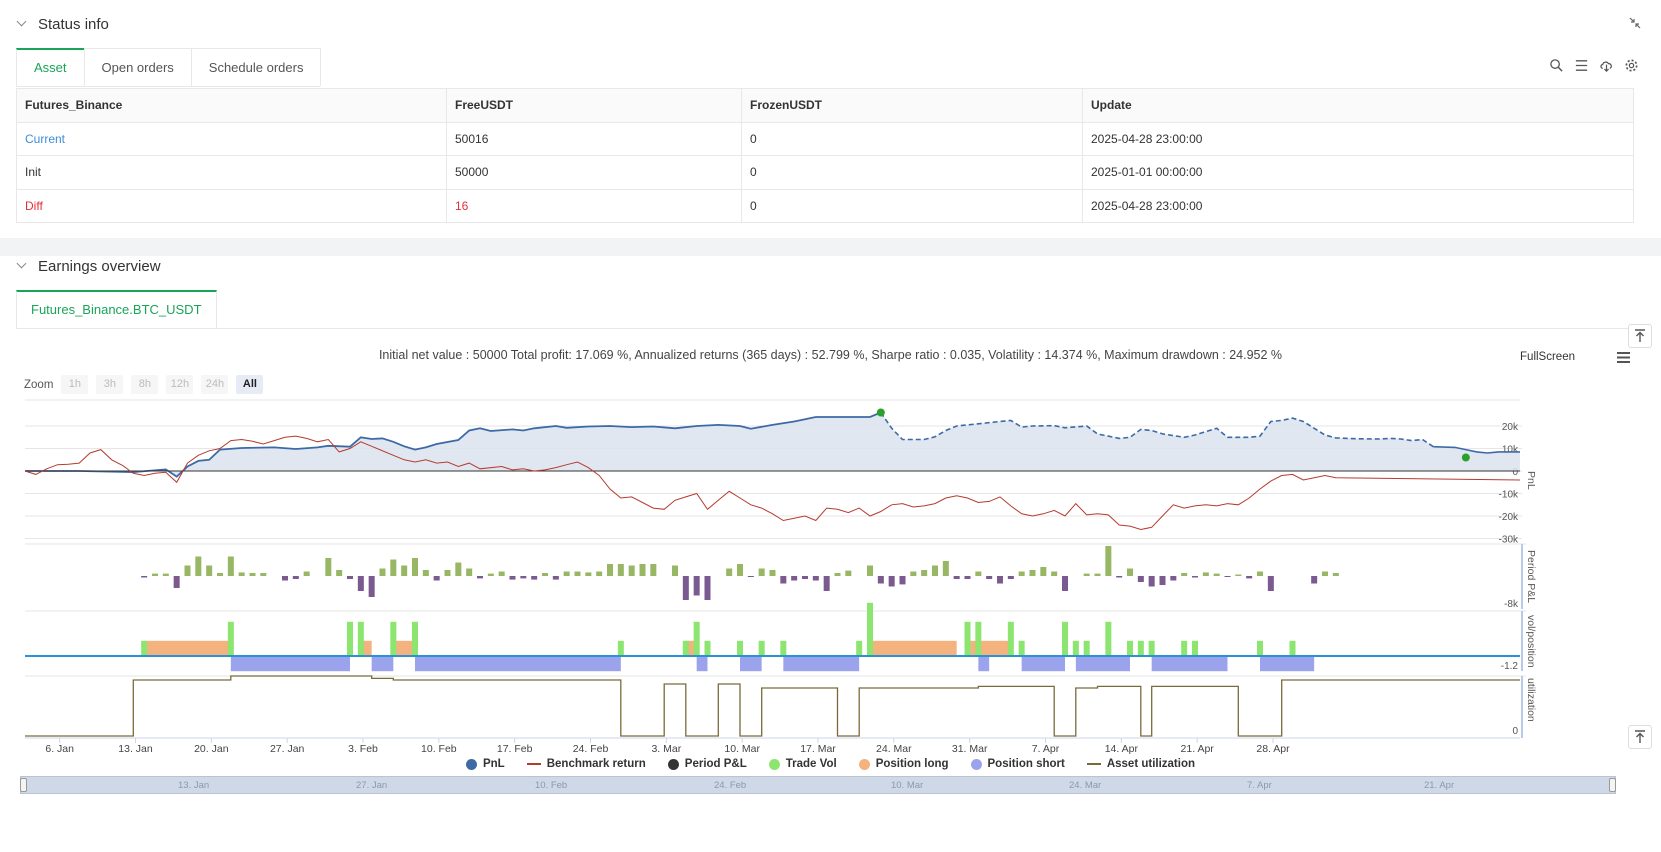 Image resolution: width=1661 pixels, height=852 pixels. What do you see at coordinates (1612, 785) in the screenshot?
I see `navigator-right-handle` at bounding box center [1612, 785].